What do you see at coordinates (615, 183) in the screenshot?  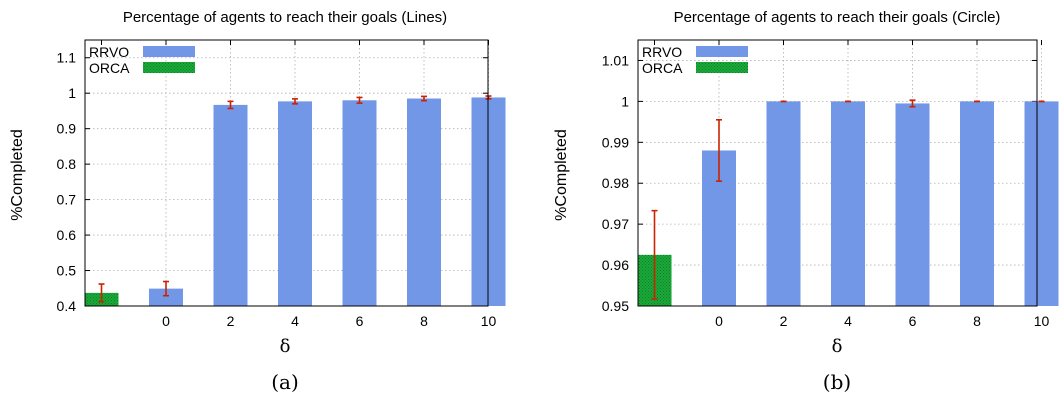 I see `y-tick-label: 0.98` at bounding box center [615, 183].